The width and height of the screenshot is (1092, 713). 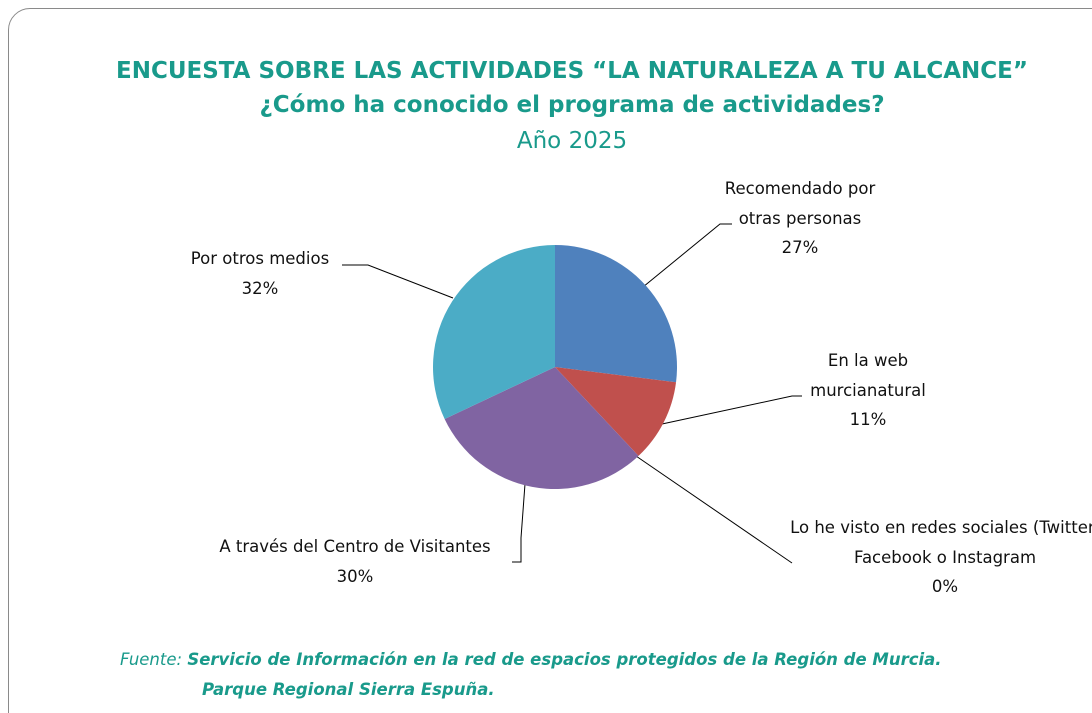 What do you see at coordinates (260, 258) in the screenshot?
I see `category-label: Por otros medios` at bounding box center [260, 258].